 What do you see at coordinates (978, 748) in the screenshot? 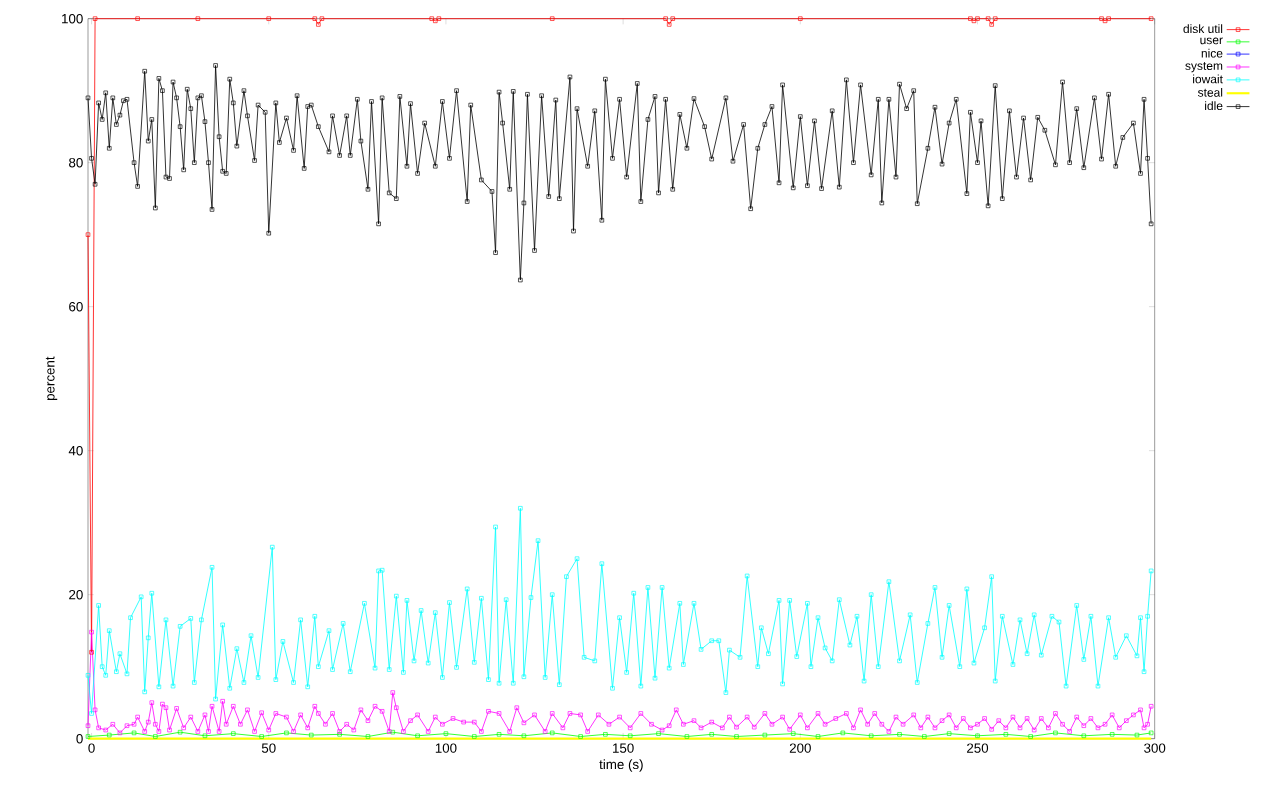
I see `x-tick-label: 250` at bounding box center [978, 748].